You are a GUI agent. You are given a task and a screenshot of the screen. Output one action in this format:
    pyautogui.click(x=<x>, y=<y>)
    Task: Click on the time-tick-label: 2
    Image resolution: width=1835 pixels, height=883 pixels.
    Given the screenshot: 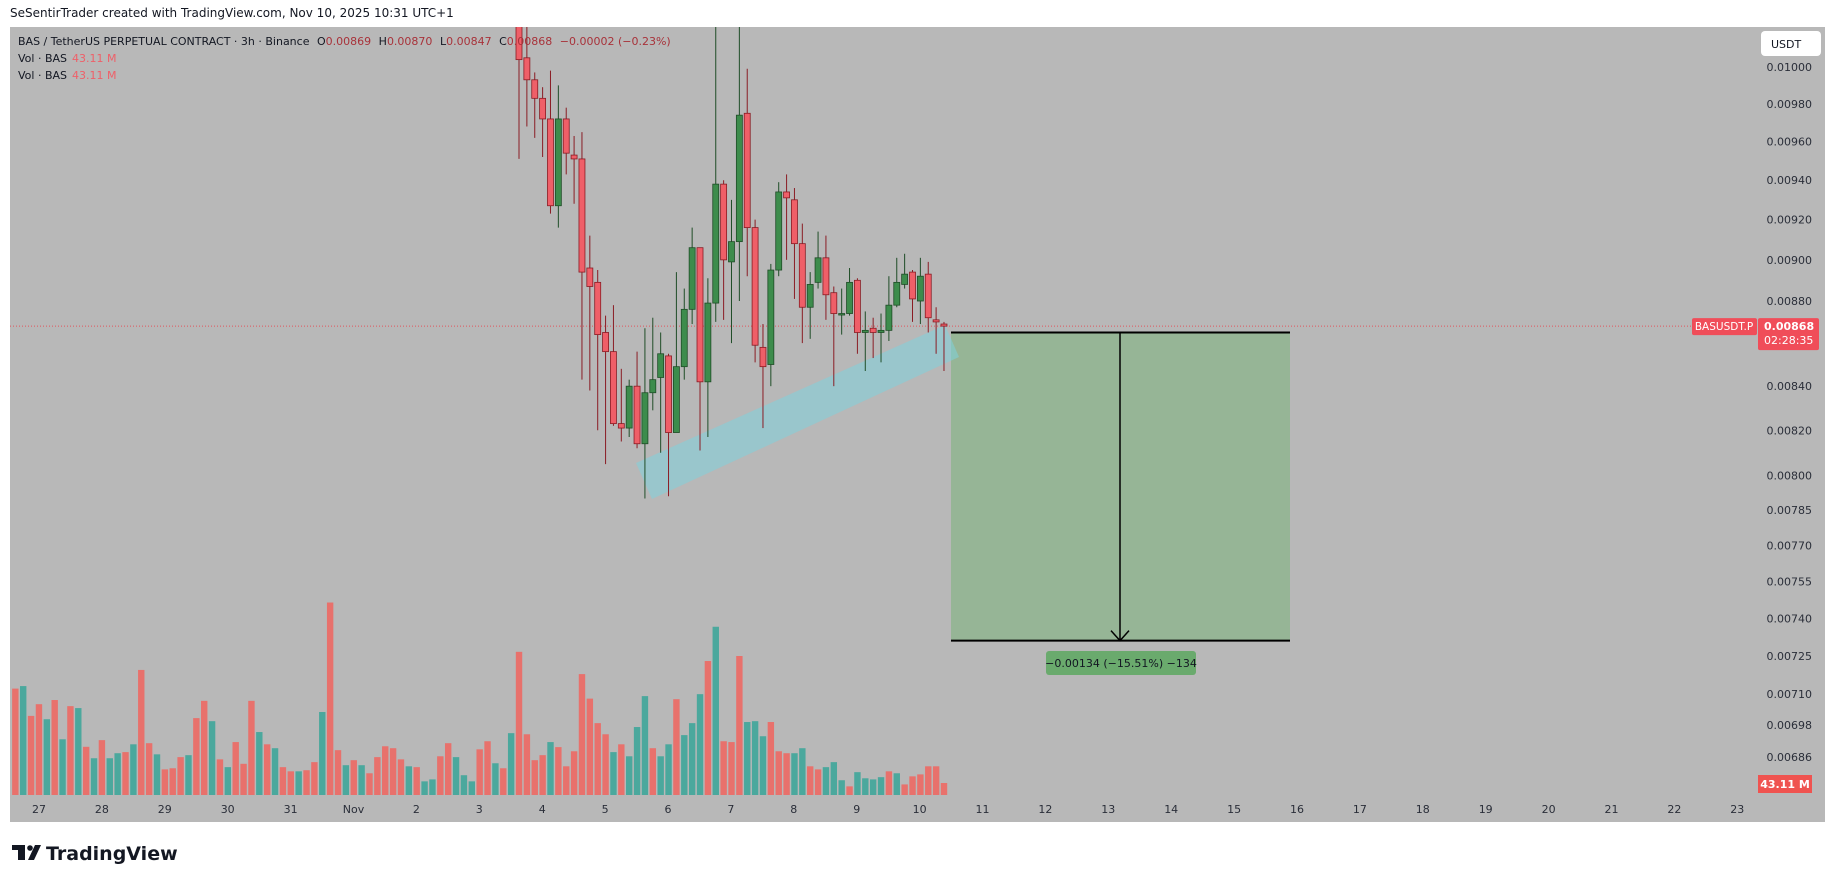 What is the action you would take?
    pyautogui.click(x=416, y=809)
    